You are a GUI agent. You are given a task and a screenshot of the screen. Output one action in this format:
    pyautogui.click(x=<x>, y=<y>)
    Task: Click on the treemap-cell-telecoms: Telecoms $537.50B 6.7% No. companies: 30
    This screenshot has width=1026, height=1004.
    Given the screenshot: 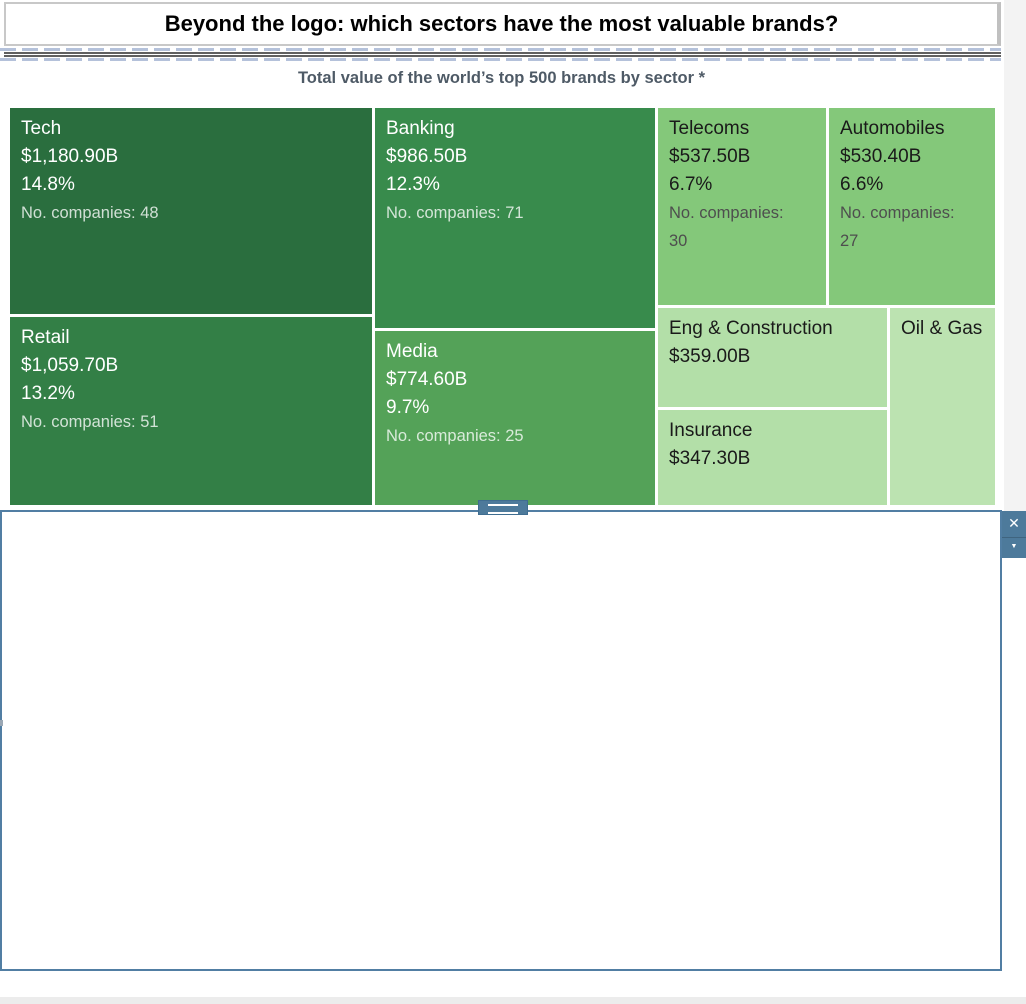 What is the action you would take?
    pyautogui.click(x=742, y=206)
    